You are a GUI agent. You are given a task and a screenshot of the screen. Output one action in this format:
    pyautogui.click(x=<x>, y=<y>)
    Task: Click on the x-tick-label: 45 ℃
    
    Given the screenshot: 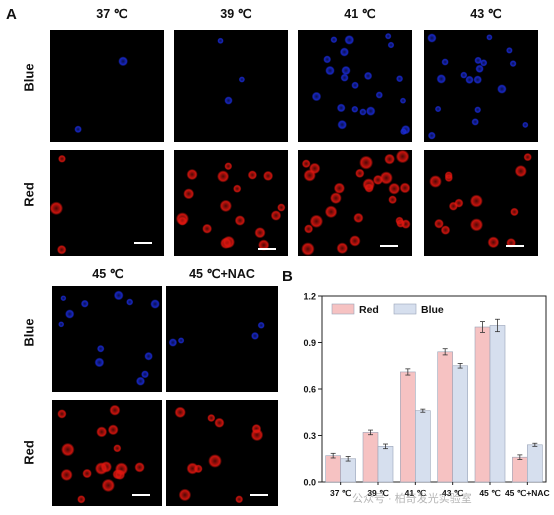 What is the action you would take?
    pyautogui.click(x=490, y=493)
    